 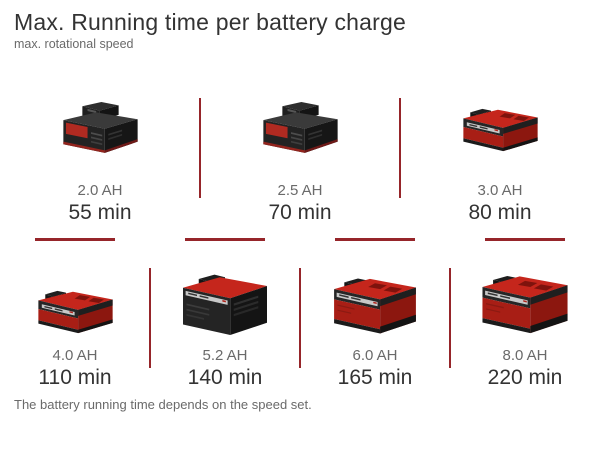 What do you see at coordinates (300, 239) in the screenshot?
I see `row-separator` at bounding box center [300, 239].